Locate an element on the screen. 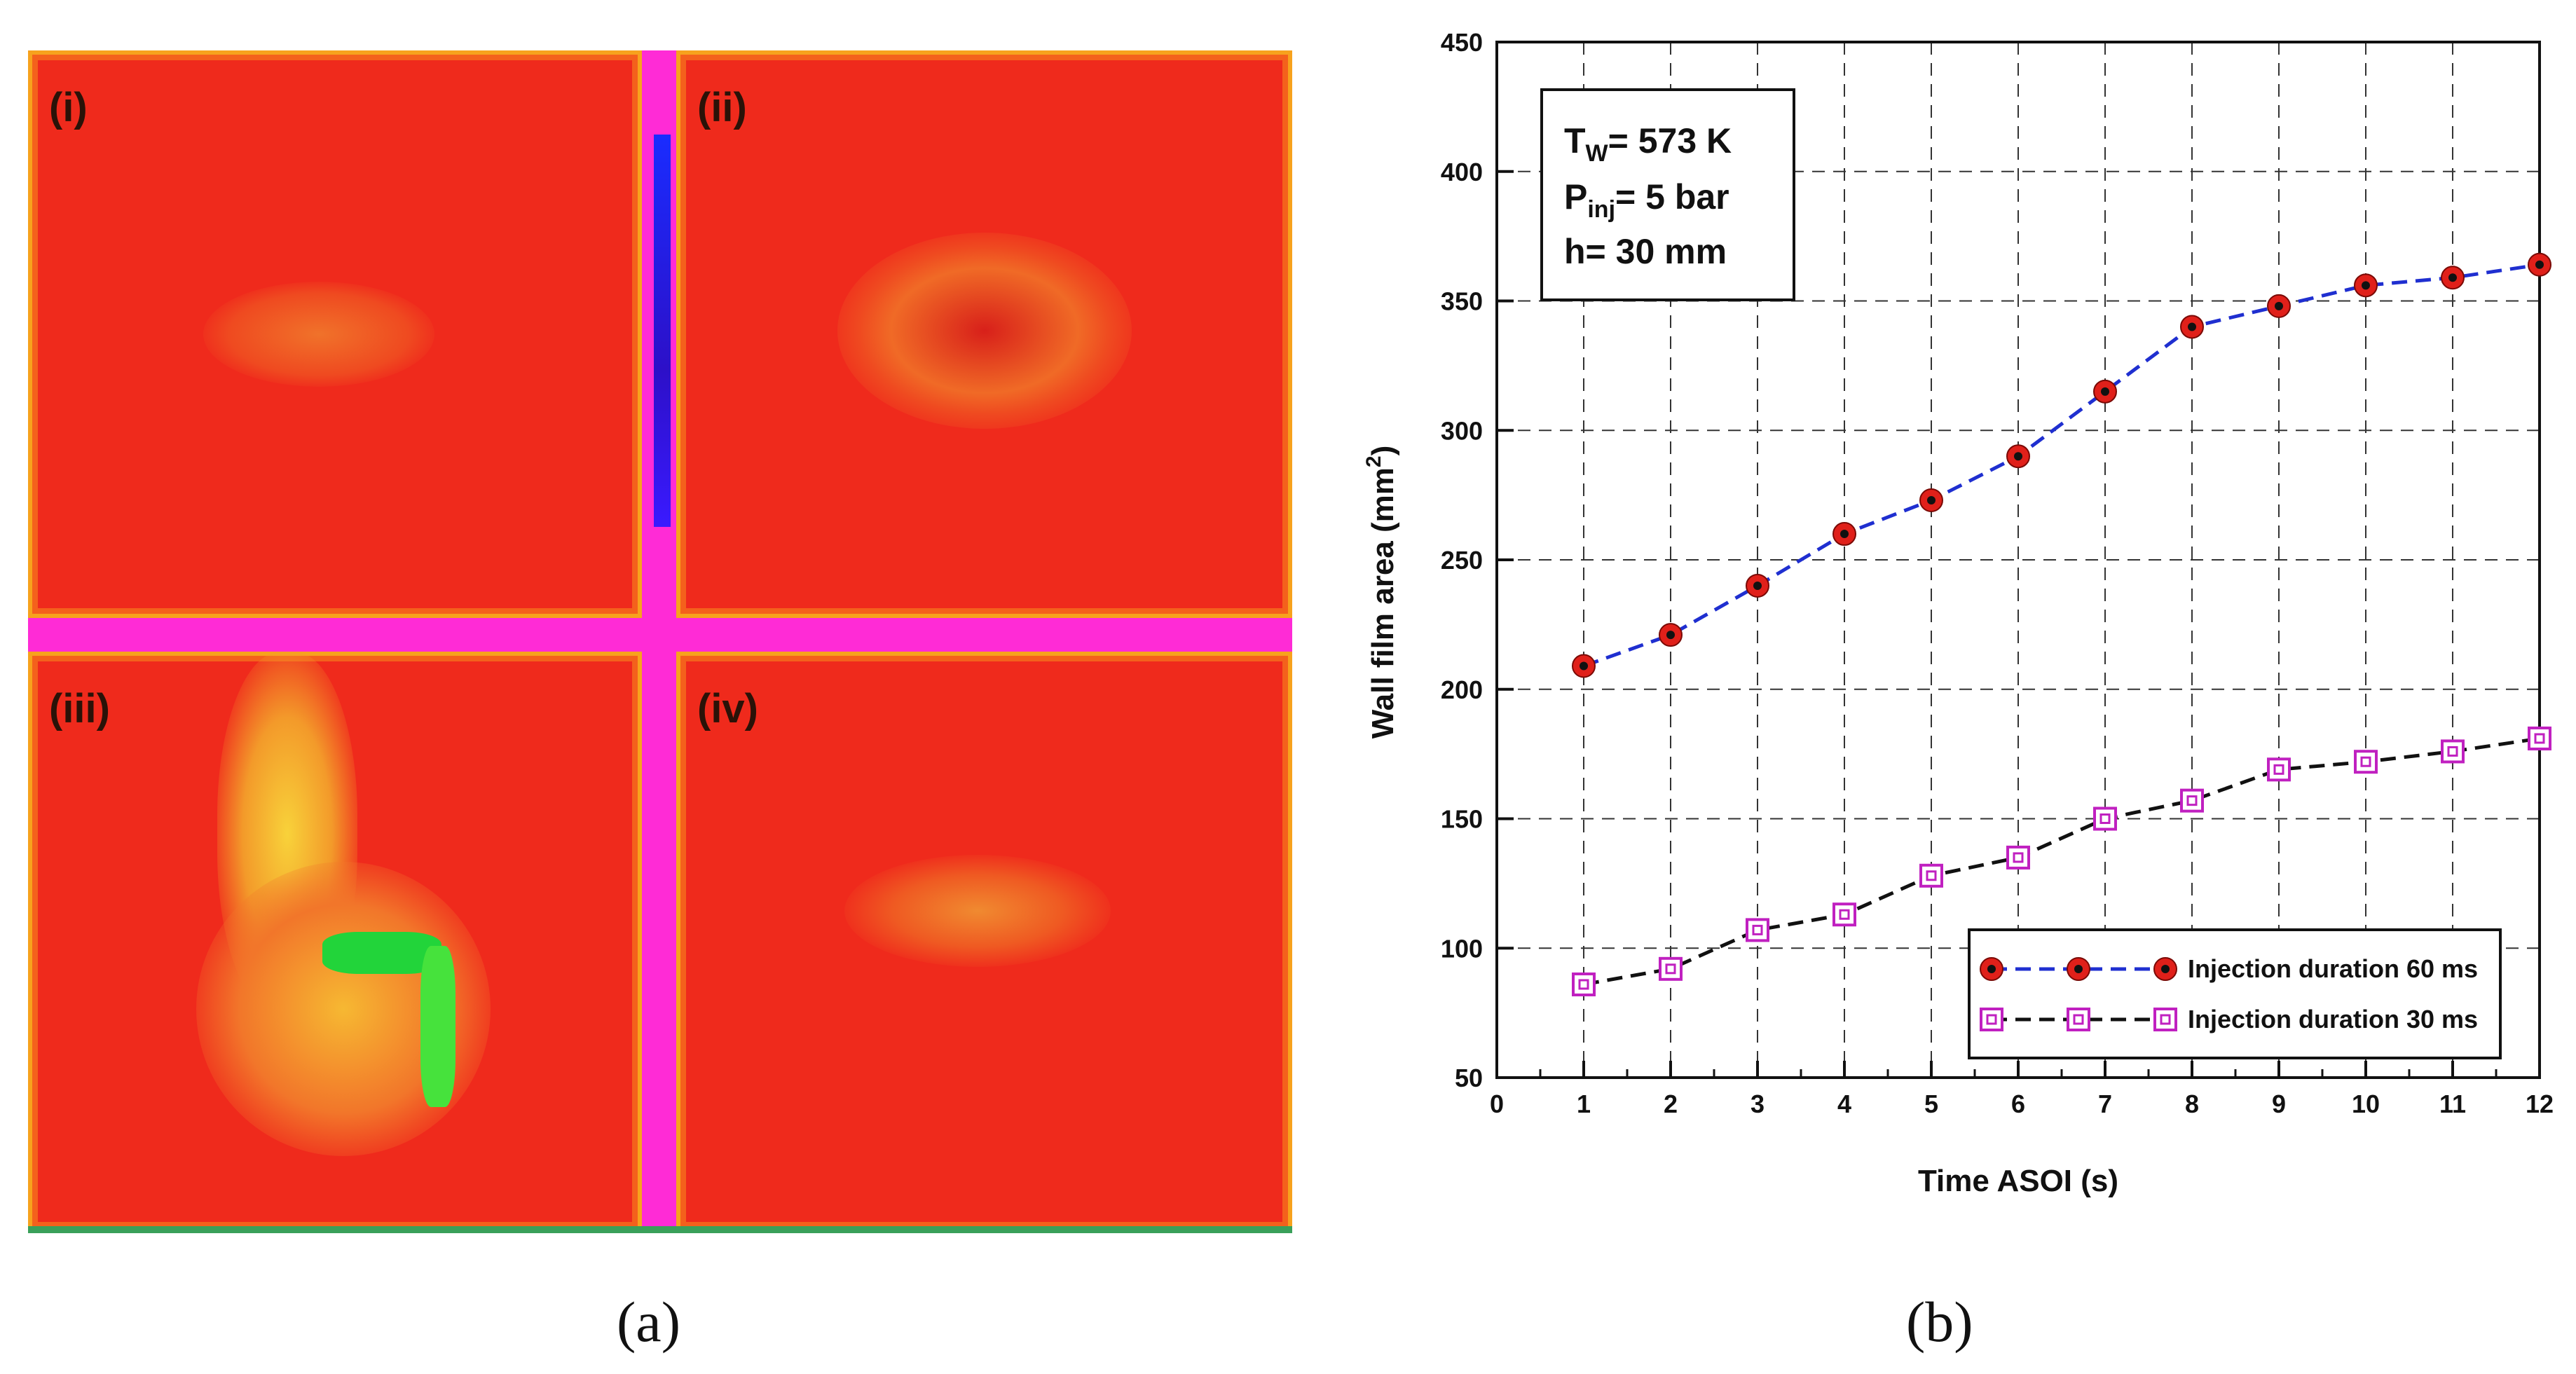 Image resolution: width=2576 pixels, height=1374 pixels. y-tick-label: 150 is located at coordinates (1462, 820).